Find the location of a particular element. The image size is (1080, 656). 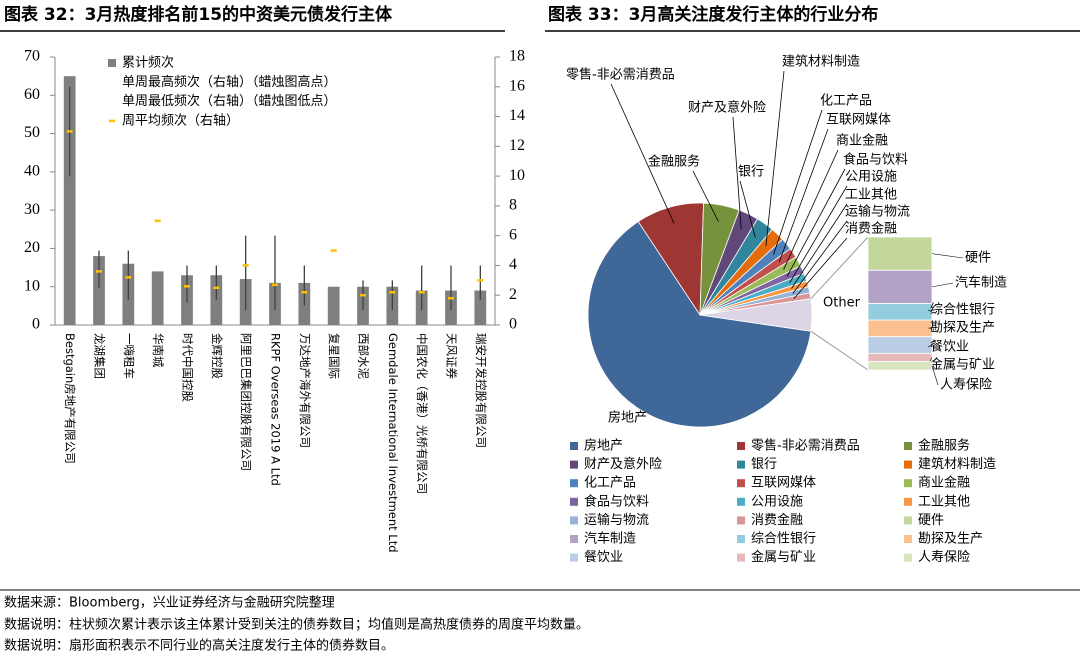

y2-tick-label: 16 is located at coordinates (517, 85).